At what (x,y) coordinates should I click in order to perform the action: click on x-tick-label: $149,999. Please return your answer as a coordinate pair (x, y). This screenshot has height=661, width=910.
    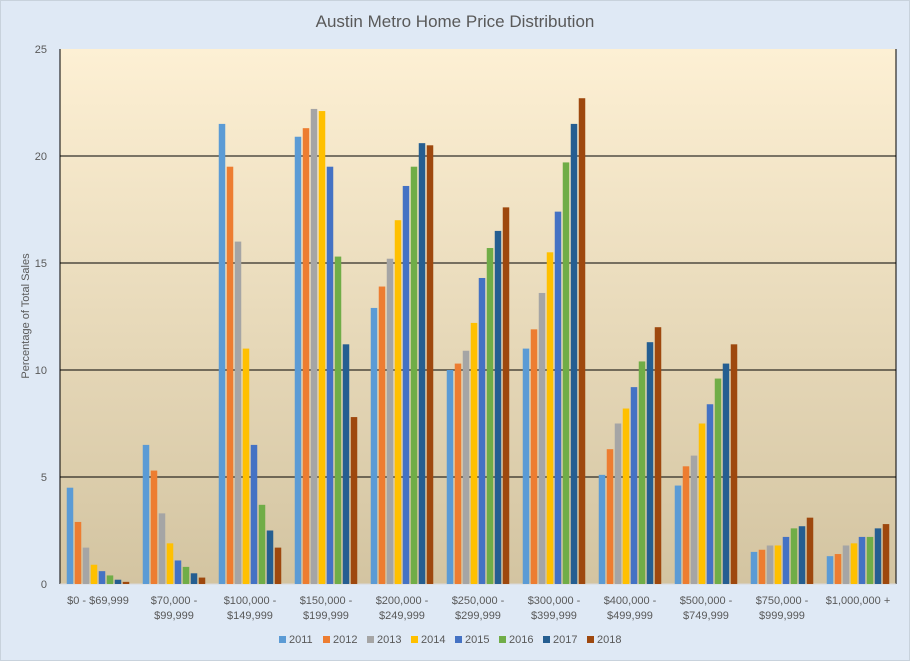
    Looking at the image, I should click on (250, 616).